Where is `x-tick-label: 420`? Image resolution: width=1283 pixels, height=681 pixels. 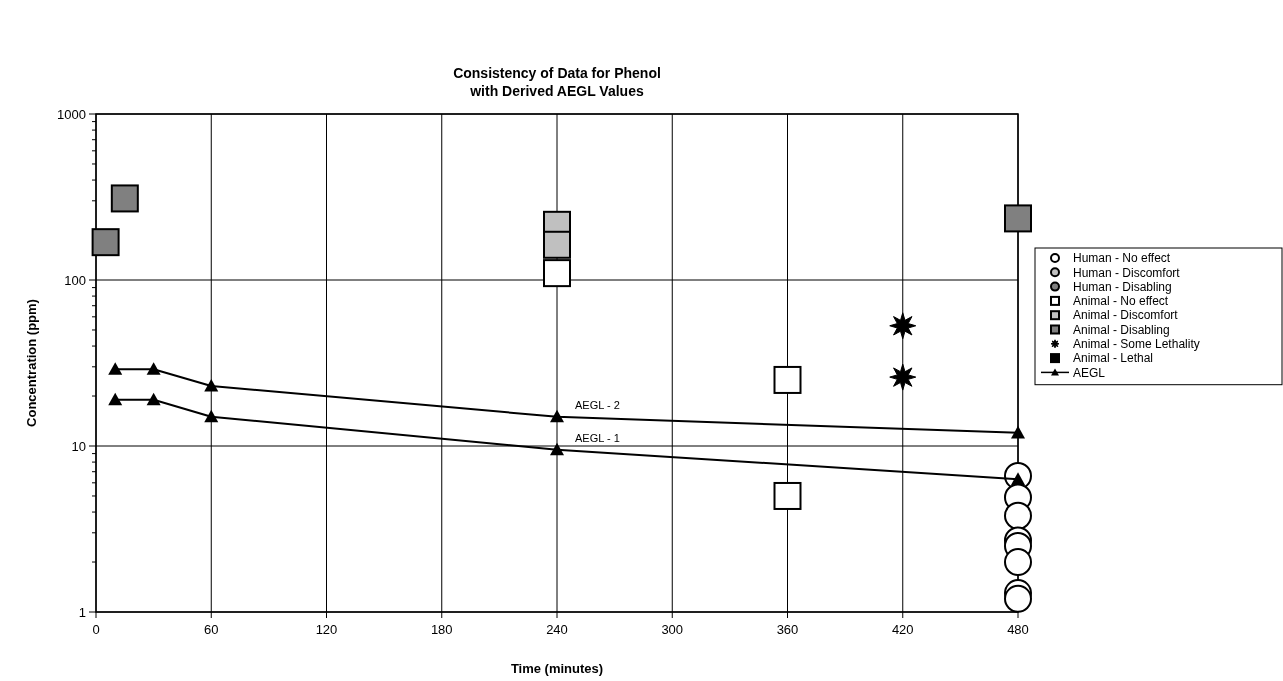
x-tick-label: 420 is located at coordinates (902, 629).